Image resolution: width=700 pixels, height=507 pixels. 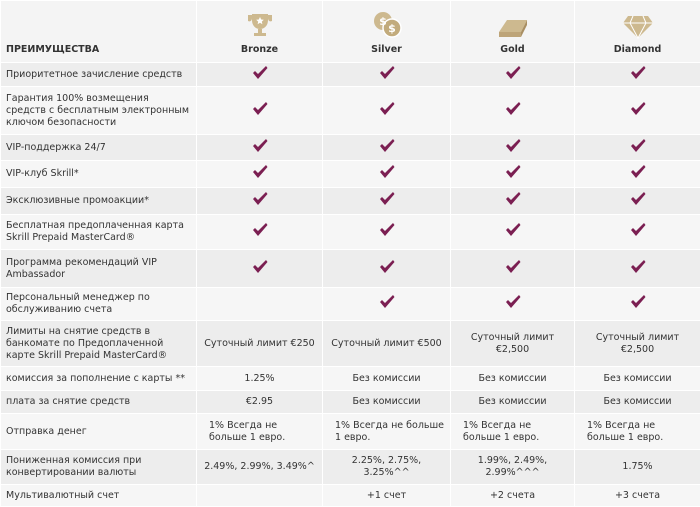 What do you see at coordinates (99, 402) in the screenshot?
I see `row-label: плата за снятие средств` at bounding box center [99, 402].